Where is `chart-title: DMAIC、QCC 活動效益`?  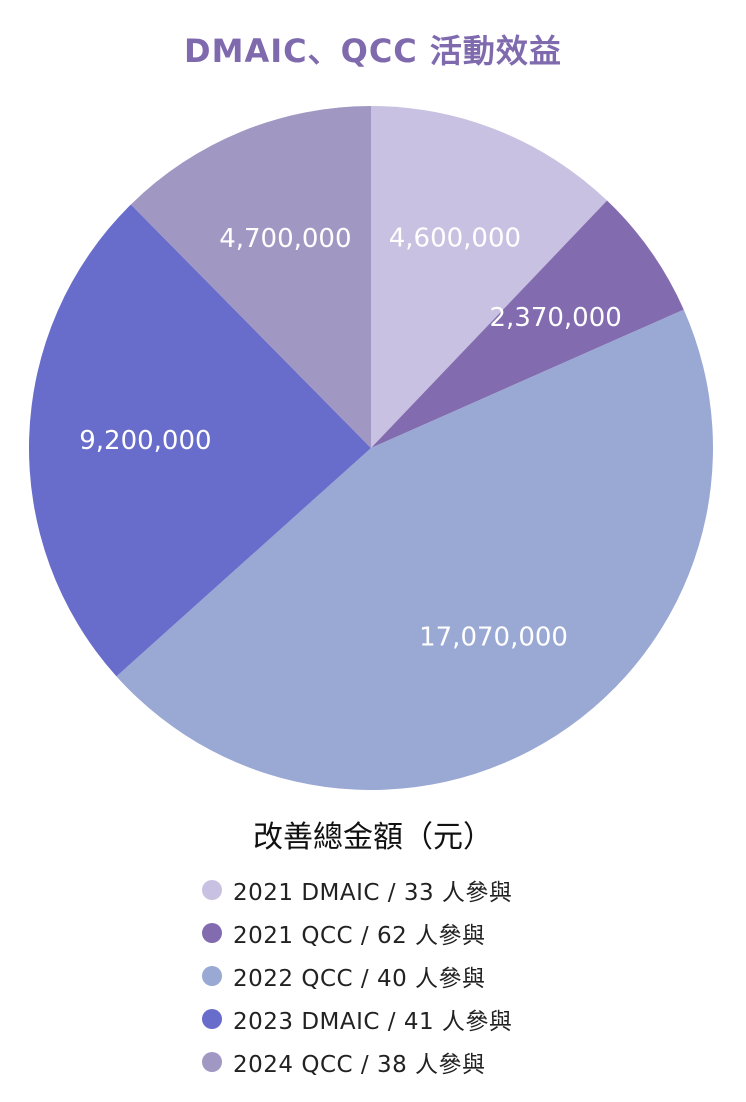 chart-title: DMAIC、QCC 活動效益 is located at coordinates (373, 51).